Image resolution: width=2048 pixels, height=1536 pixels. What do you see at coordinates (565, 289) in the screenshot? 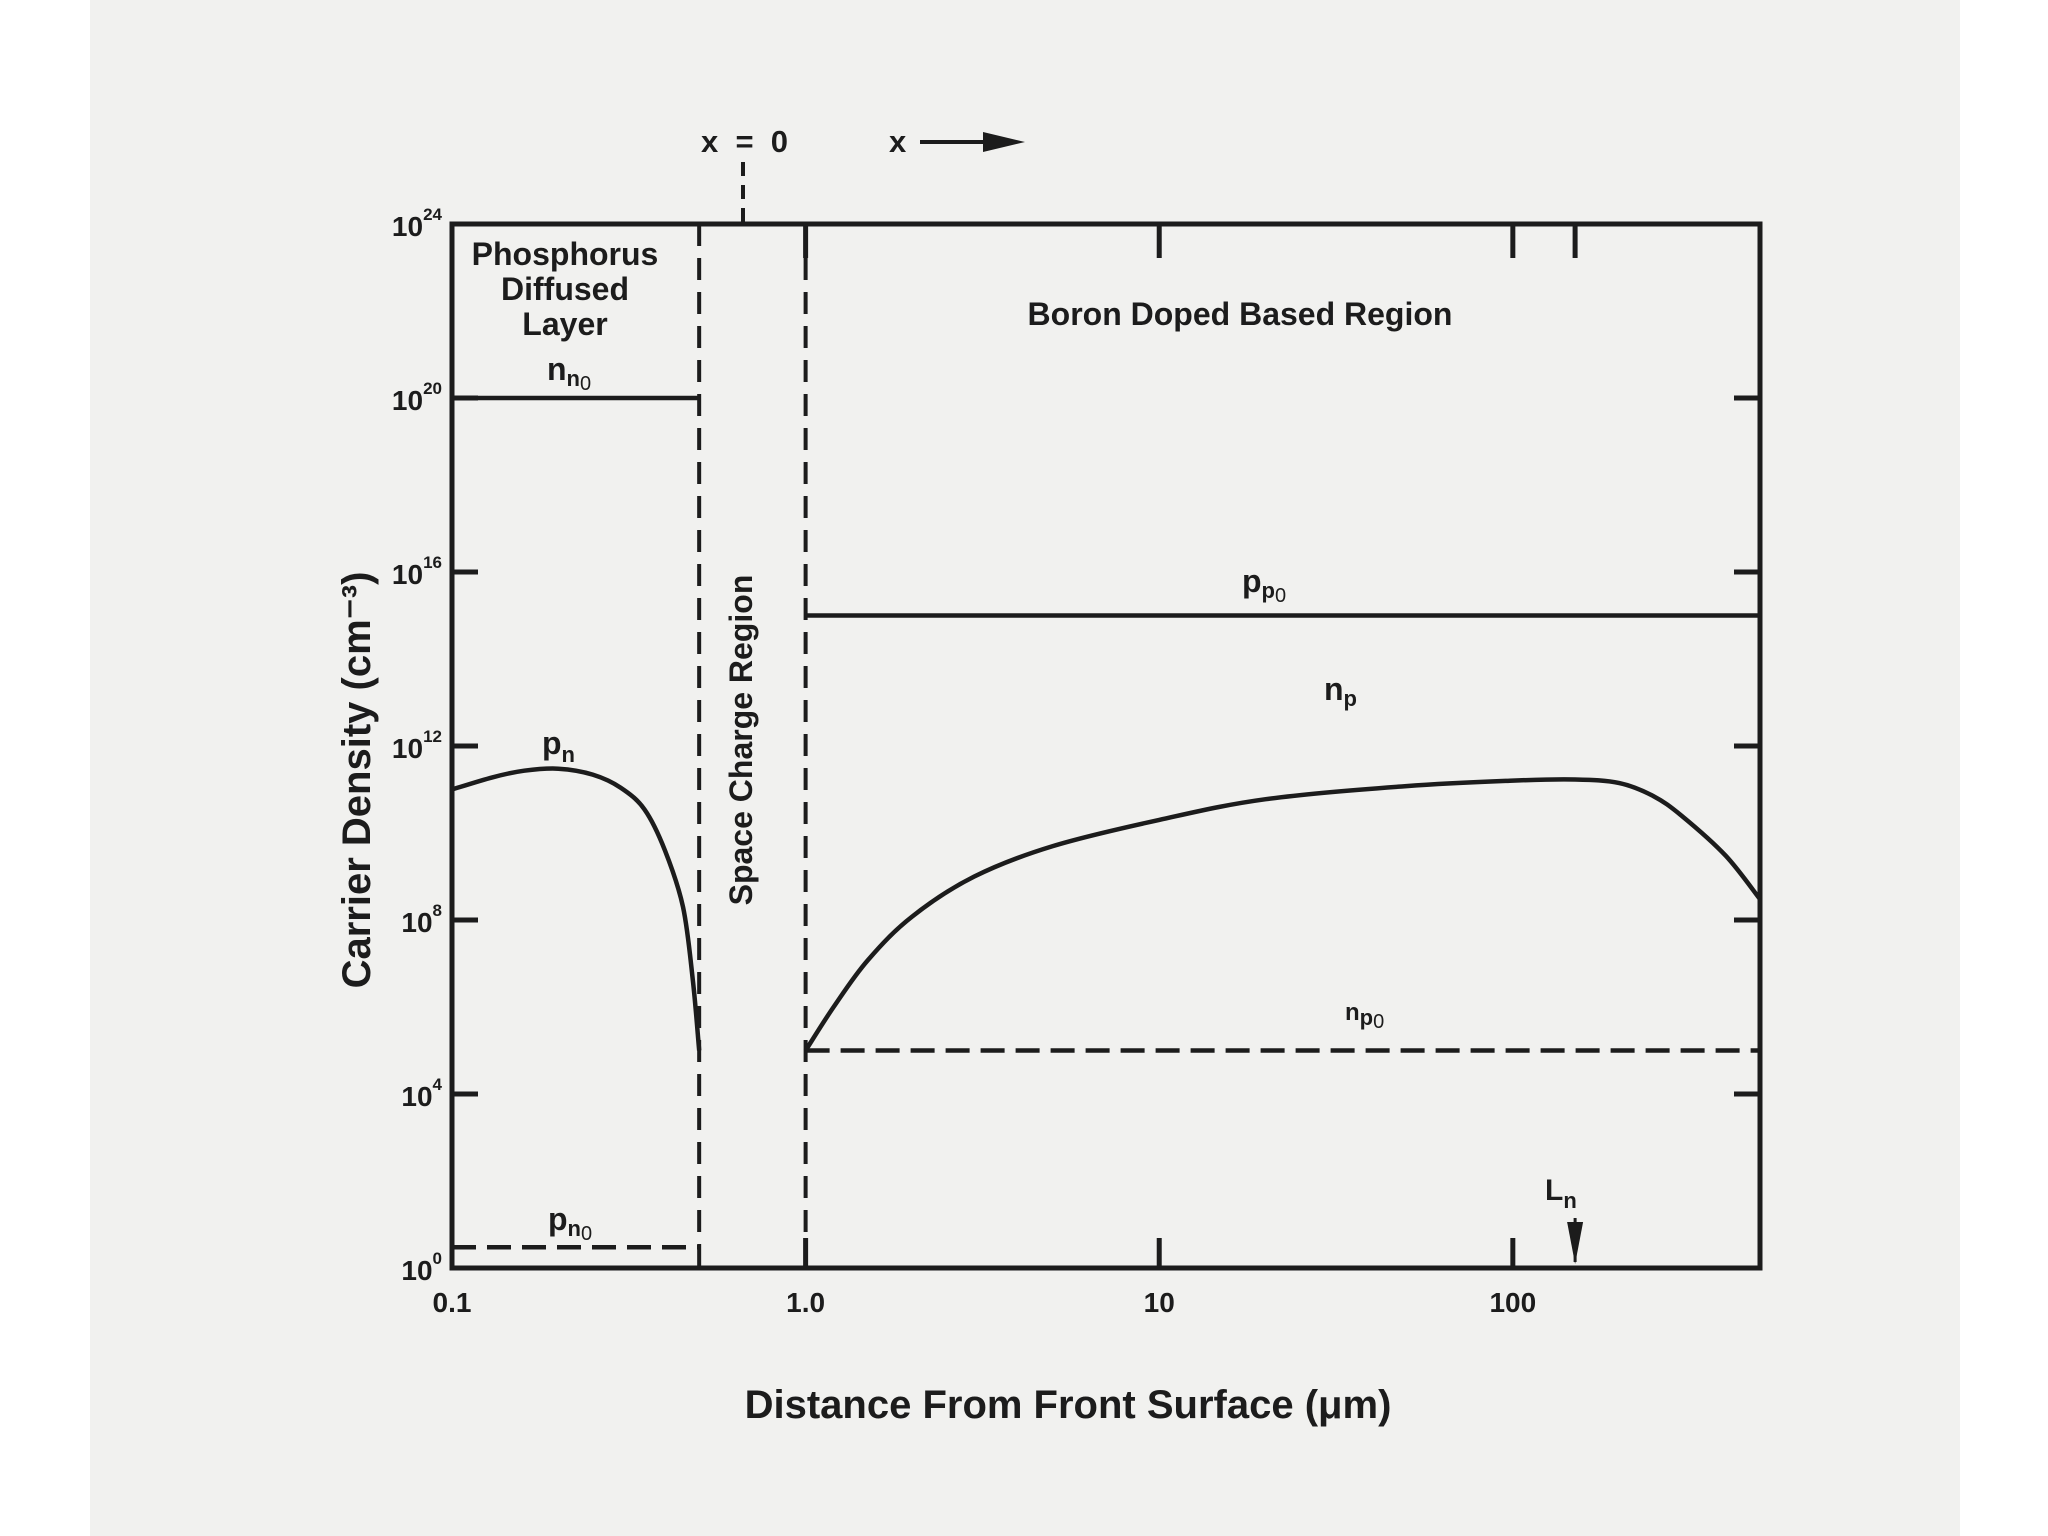
I see `phosphorus-label-line-2: Diffused` at bounding box center [565, 289].